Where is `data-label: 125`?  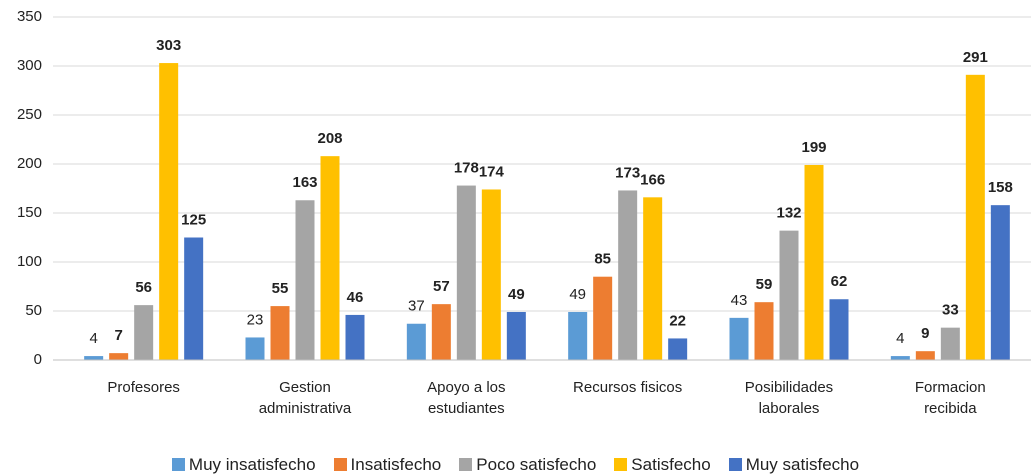
data-label: 125 is located at coordinates (193, 219).